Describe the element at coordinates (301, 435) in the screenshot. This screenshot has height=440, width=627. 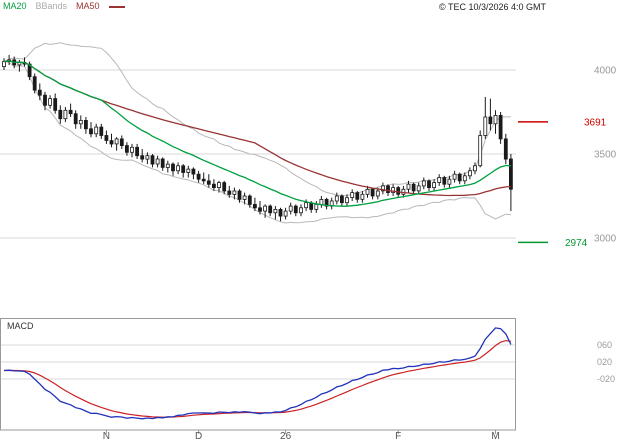
I see `time-axis-labels: N D 26 F M` at that location.